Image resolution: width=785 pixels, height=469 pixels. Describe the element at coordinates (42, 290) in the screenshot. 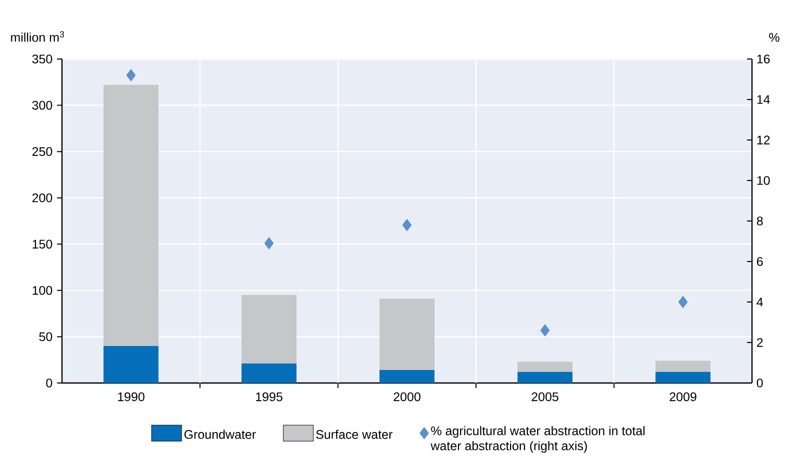

I see `y-tick-label: 100` at that location.